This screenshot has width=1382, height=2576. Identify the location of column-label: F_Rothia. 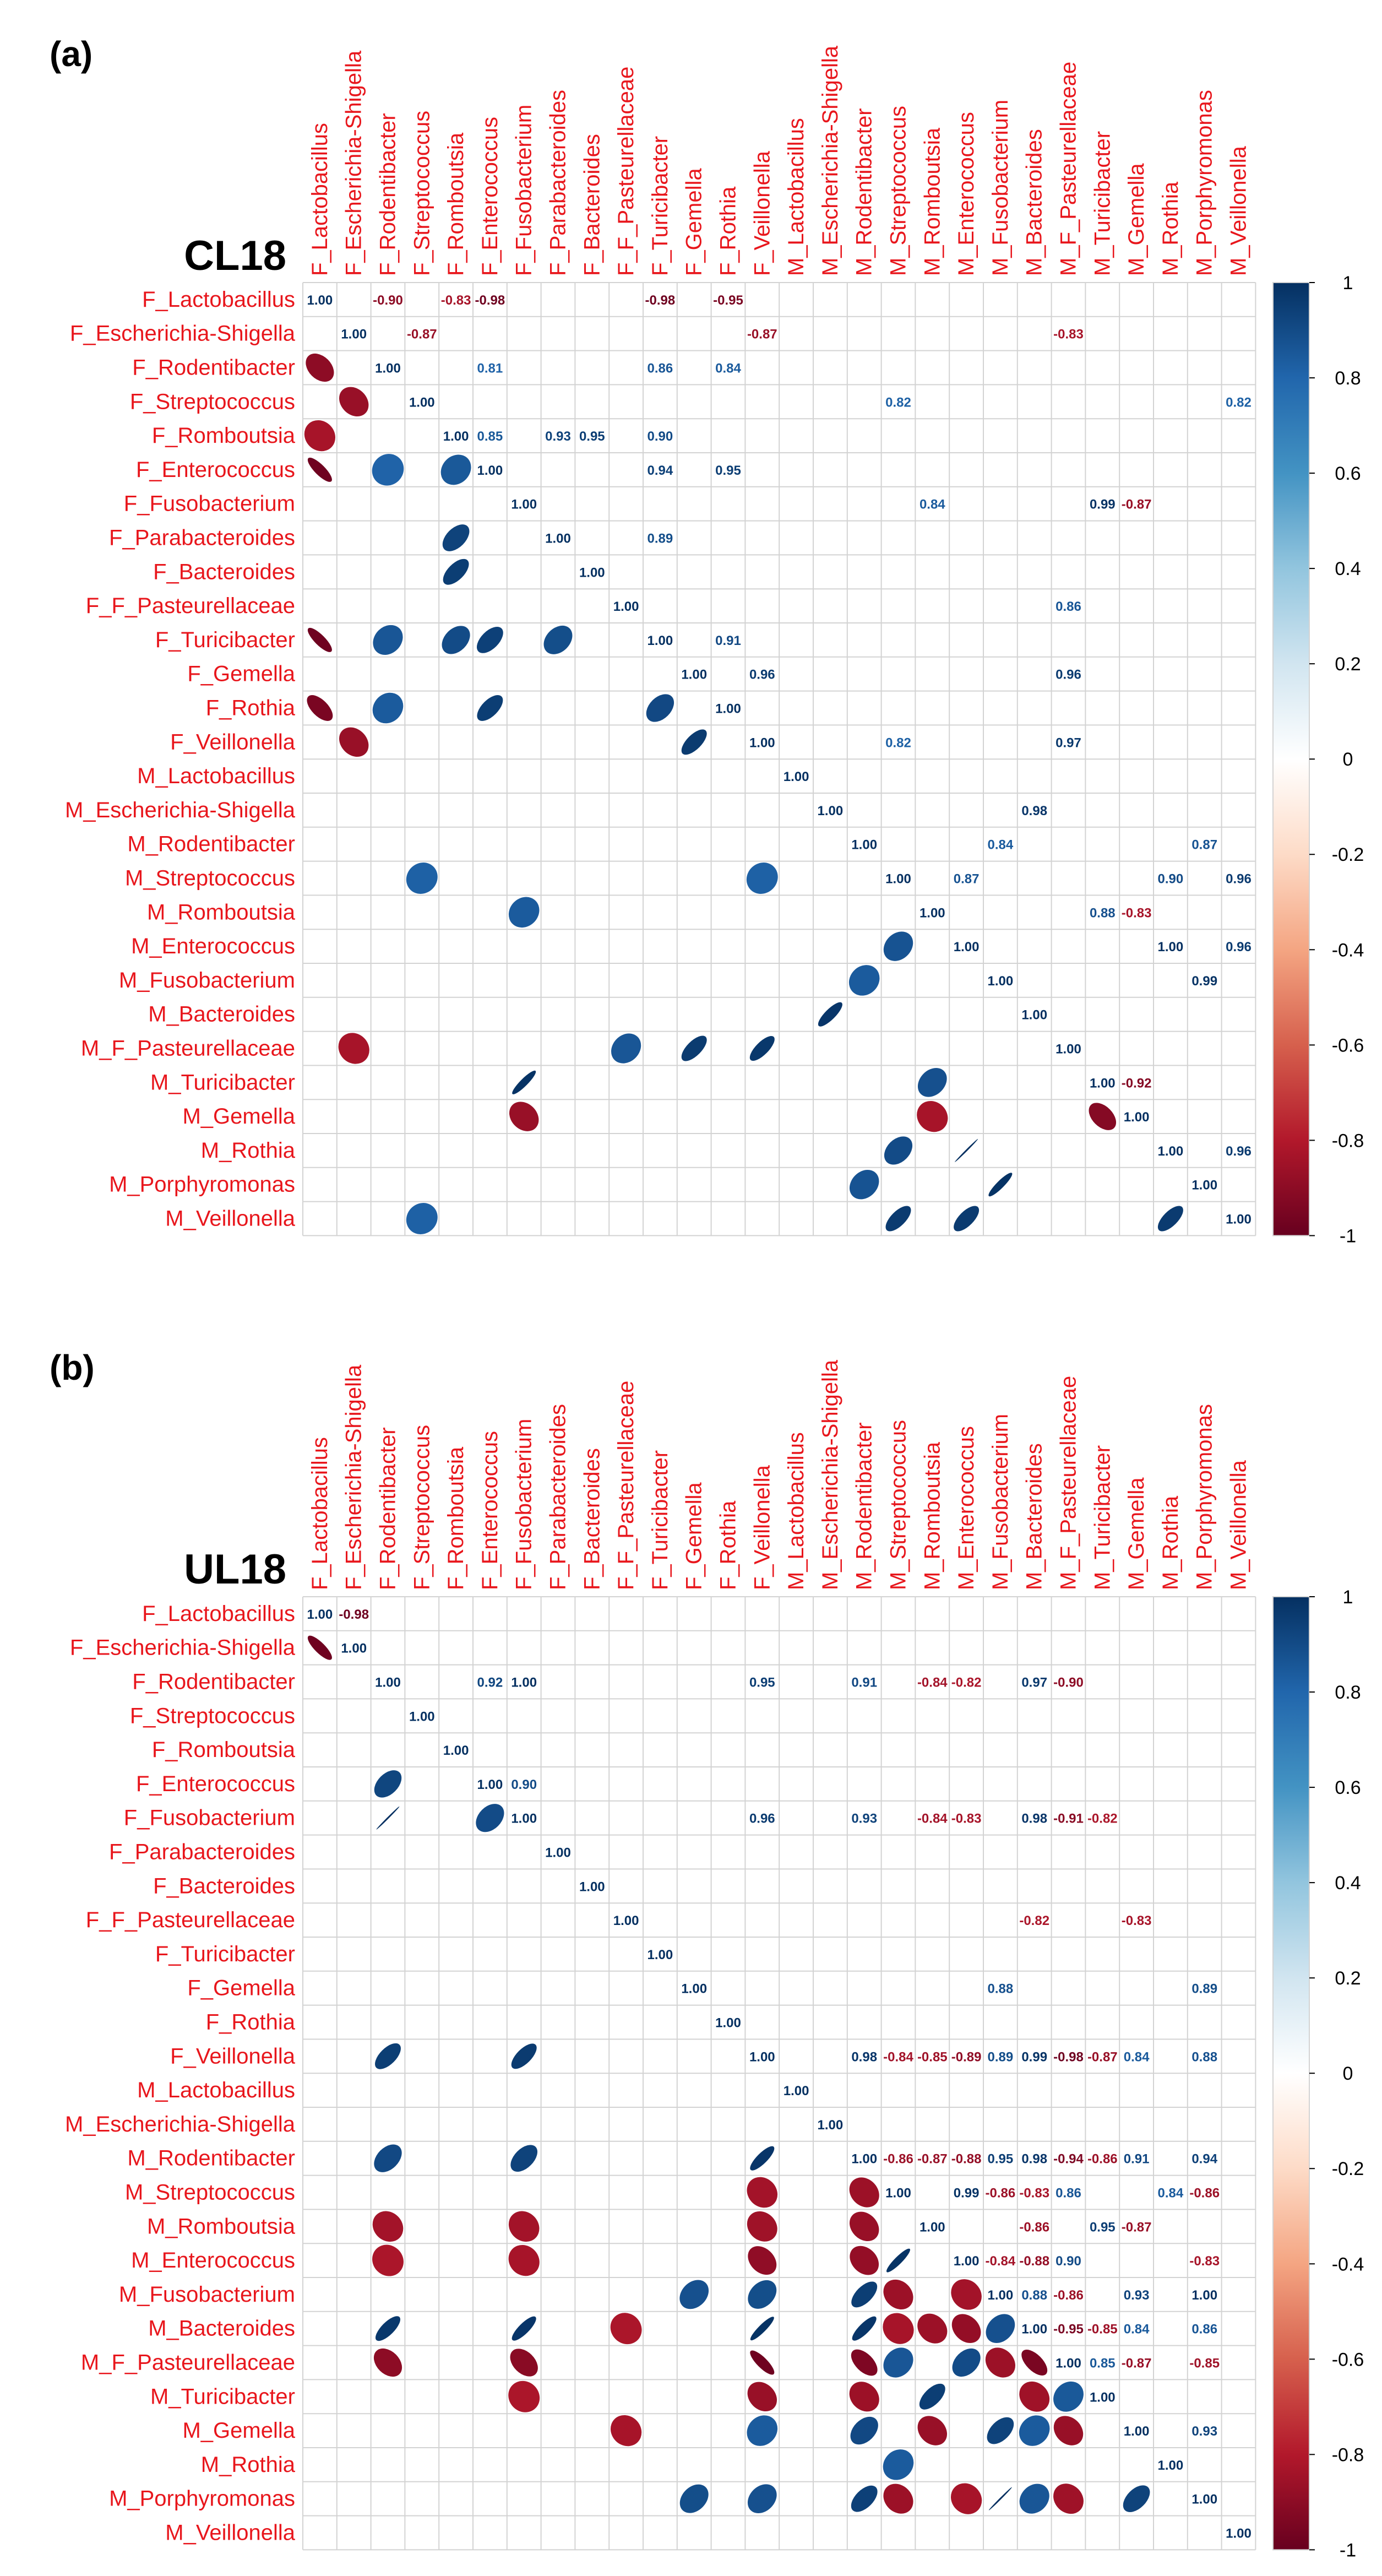
(728, 1545).